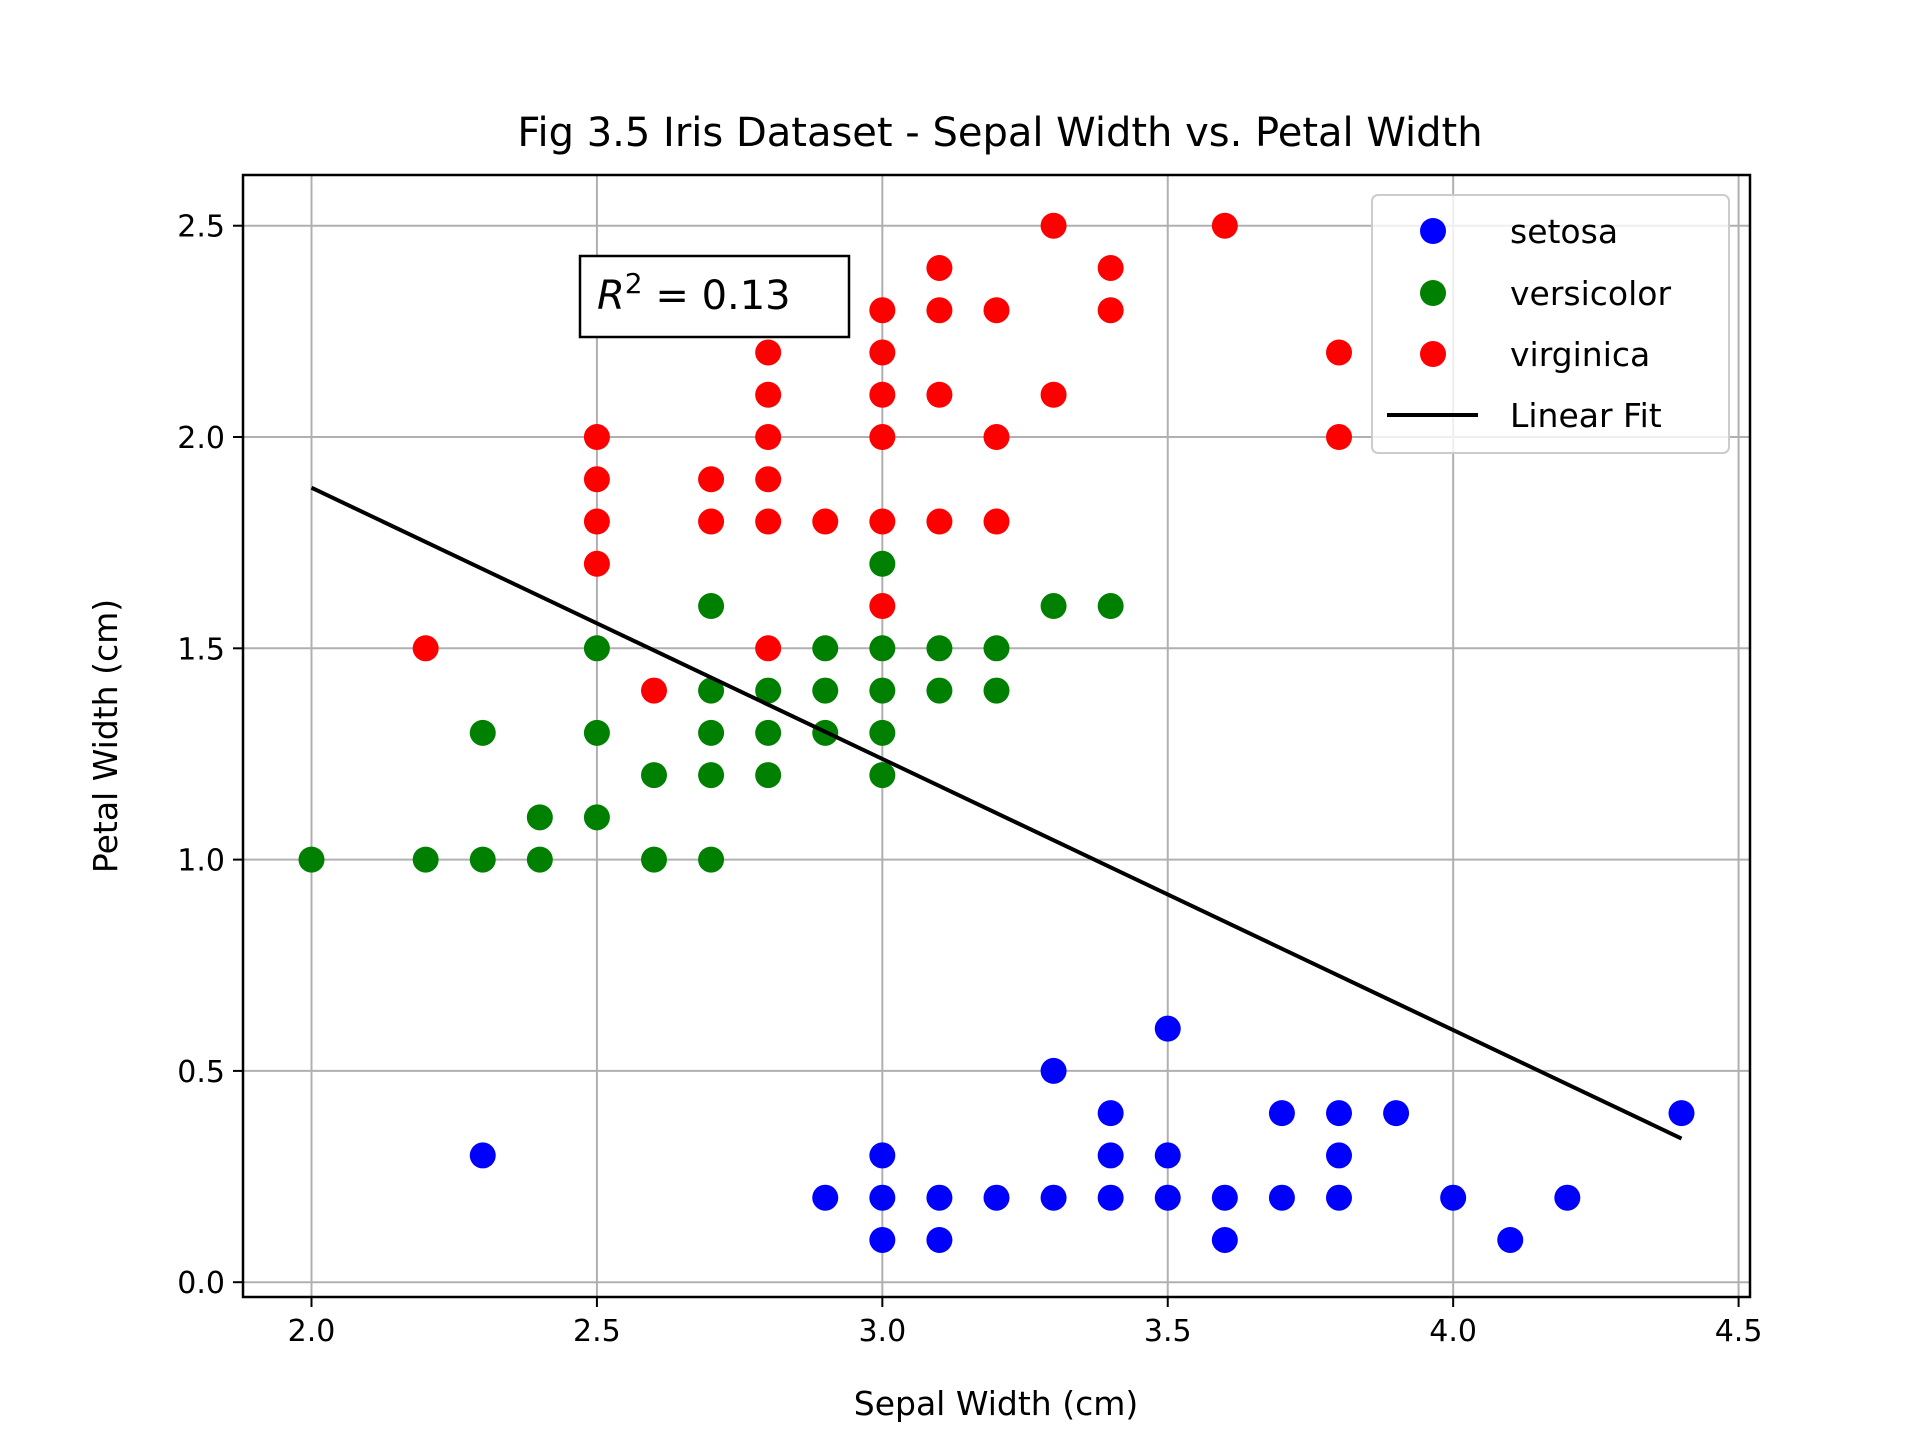 Image resolution: width=1920 pixels, height=1440 pixels. What do you see at coordinates (201, 1283) in the screenshot?
I see `y-tick-label: 0.0` at bounding box center [201, 1283].